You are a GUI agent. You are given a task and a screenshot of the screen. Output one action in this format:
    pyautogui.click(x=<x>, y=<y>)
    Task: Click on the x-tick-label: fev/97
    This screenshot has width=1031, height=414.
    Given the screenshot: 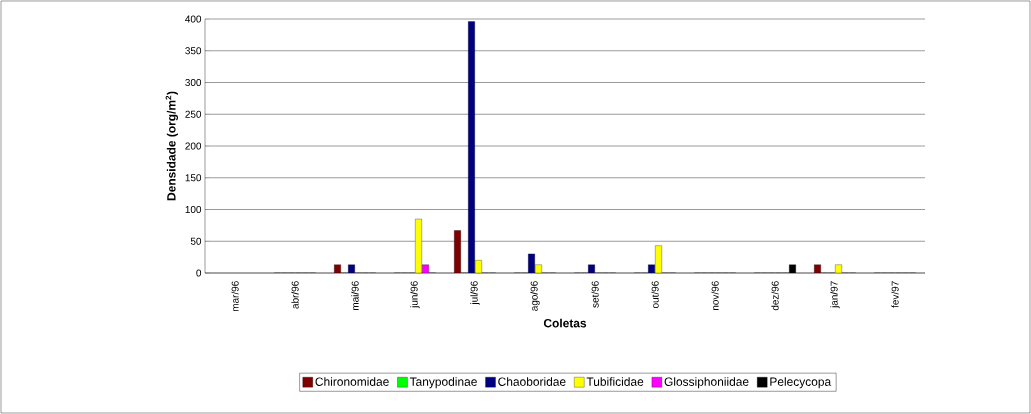 What is the action you would take?
    pyautogui.click(x=895, y=294)
    